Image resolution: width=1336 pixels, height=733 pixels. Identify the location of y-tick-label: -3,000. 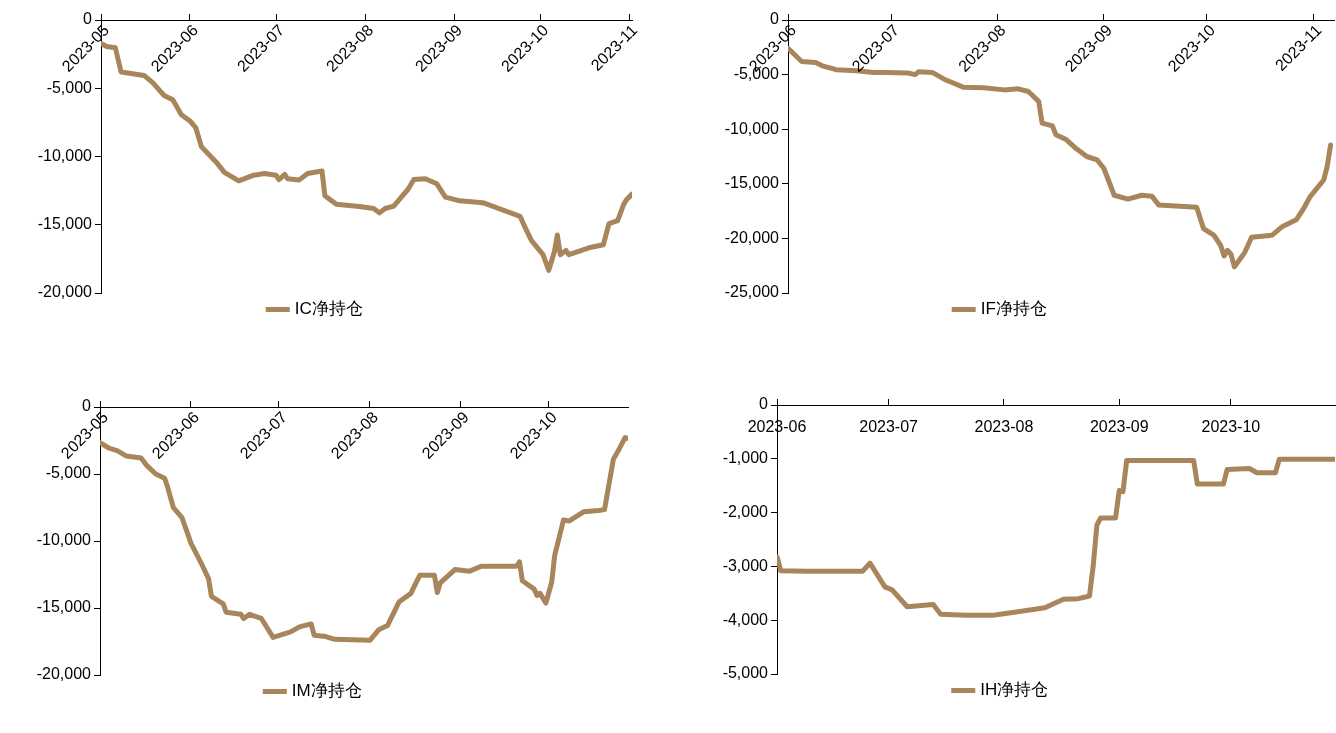
(745, 565).